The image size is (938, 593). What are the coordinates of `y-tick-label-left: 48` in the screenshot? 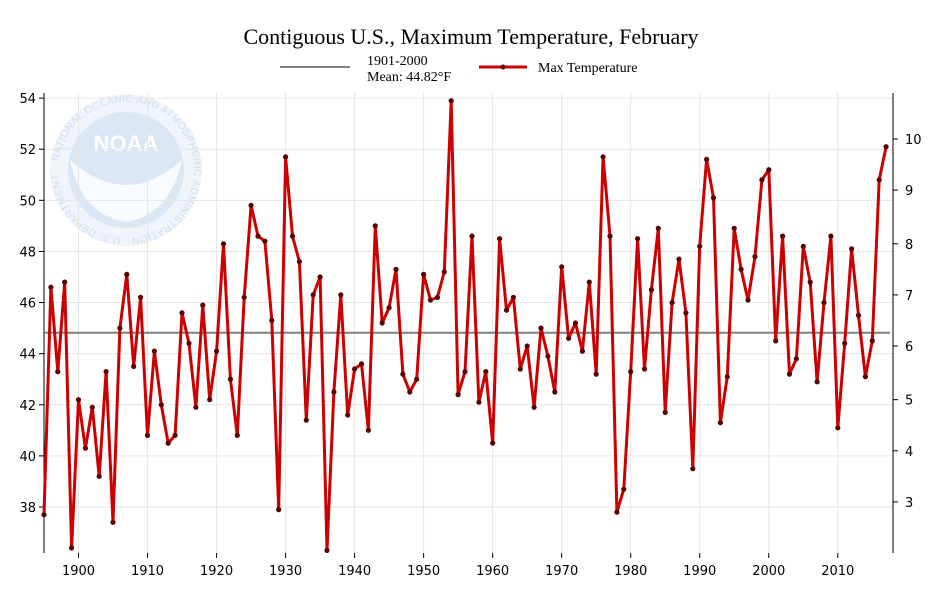 It's located at (27, 252).